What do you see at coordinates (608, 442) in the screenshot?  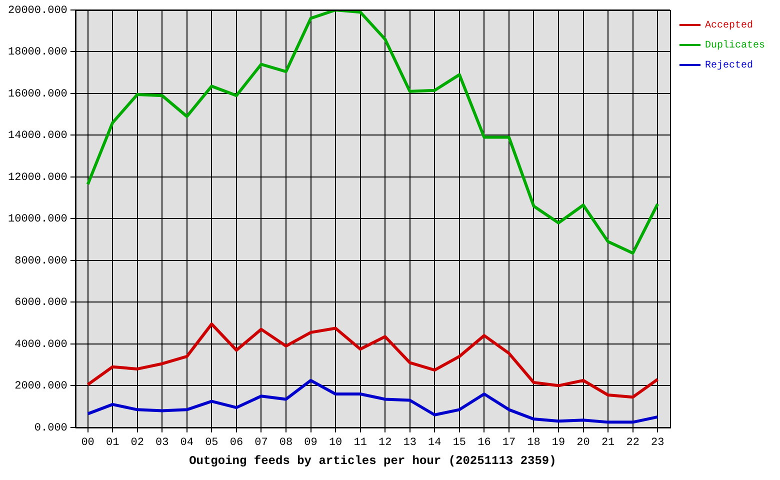 I see `x-tick-label: 21` at bounding box center [608, 442].